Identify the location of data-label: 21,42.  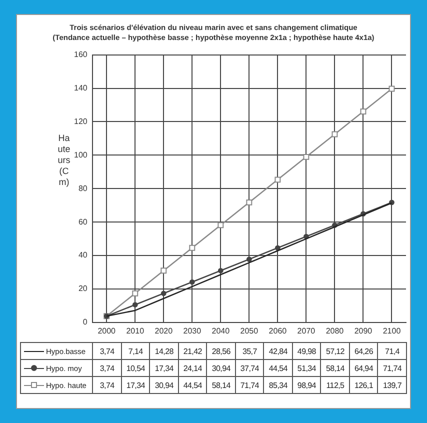
(193, 351).